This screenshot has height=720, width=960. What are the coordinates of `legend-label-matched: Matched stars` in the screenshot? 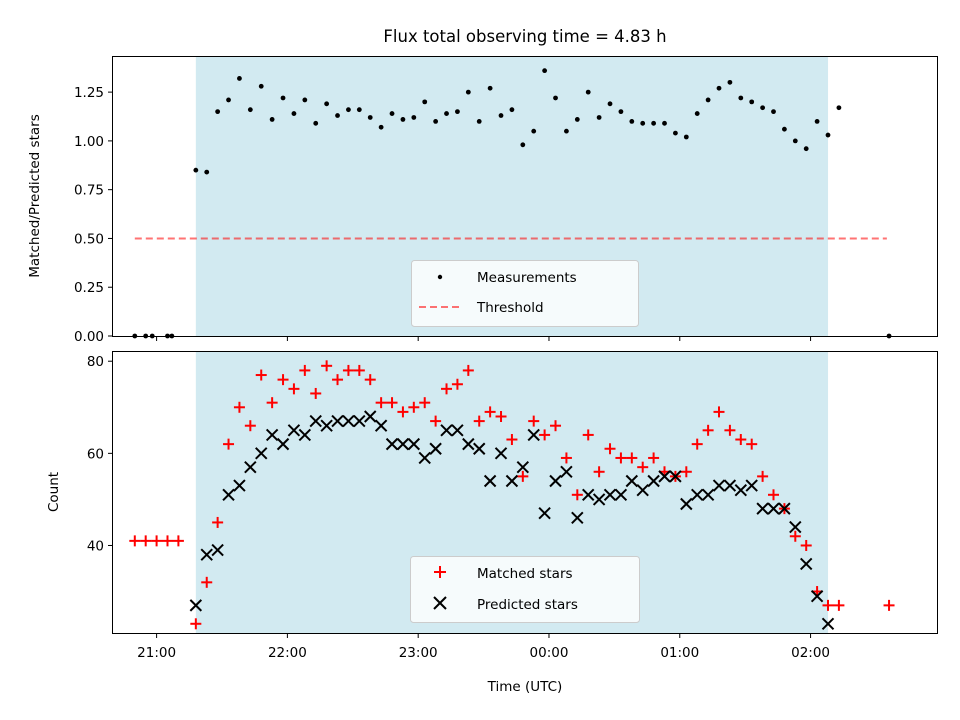 It's located at (525, 574).